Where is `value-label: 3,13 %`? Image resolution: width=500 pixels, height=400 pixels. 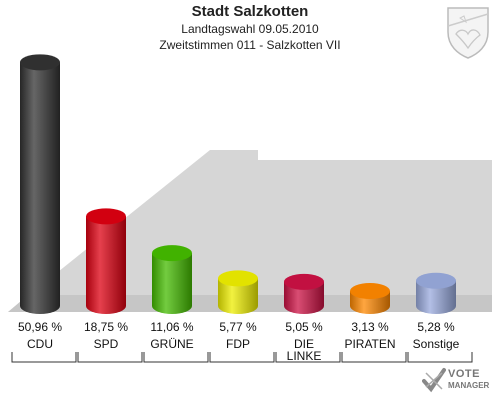
value-label: 3,13 % is located at coordinates (370, 327).